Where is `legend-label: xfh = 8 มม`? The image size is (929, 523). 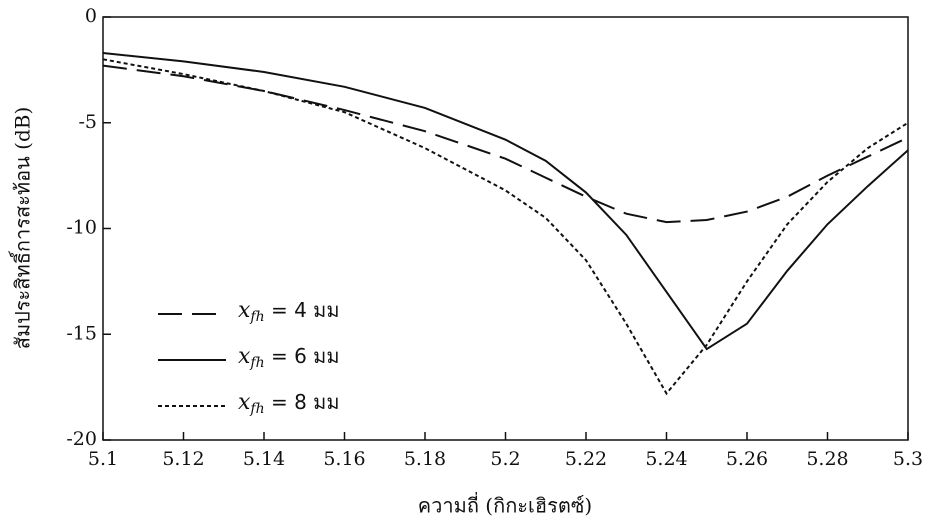 legend-label: xfh = 8 มม is located at coordinates (289, 404).